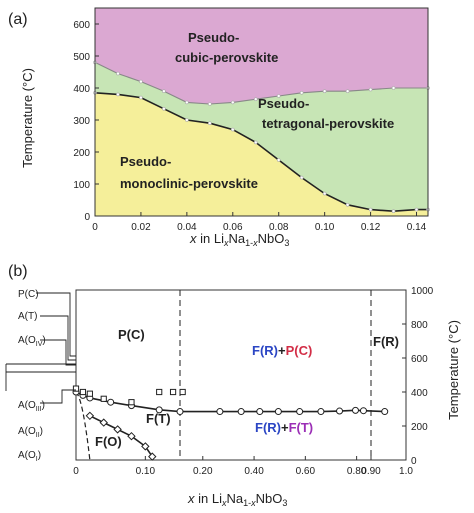  What do you see at coordinates (237, 499) in the screenshot?
I see `panel-b-xlabel: x in LixNa1-xNbO3` at bounding box center [237, 499].